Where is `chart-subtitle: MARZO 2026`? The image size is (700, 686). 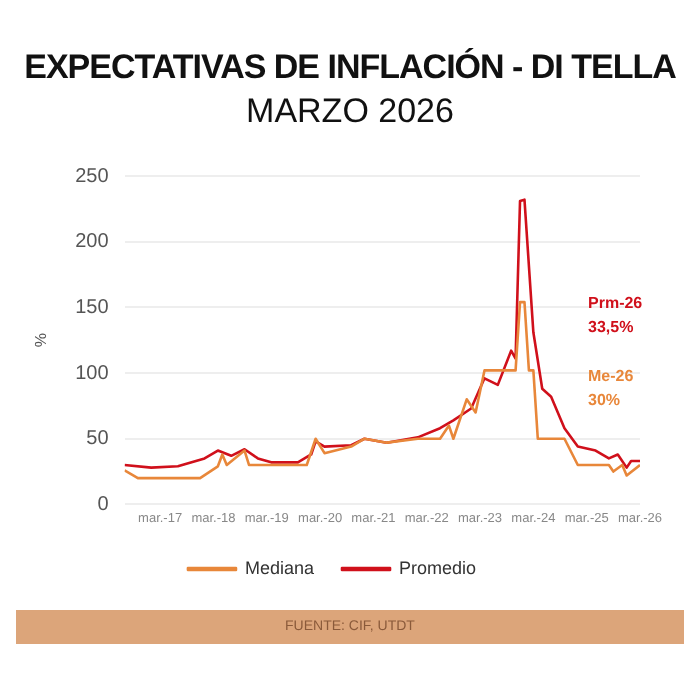
chart-subtitle: MARZO 2026 is located at coordinates (350, 112).